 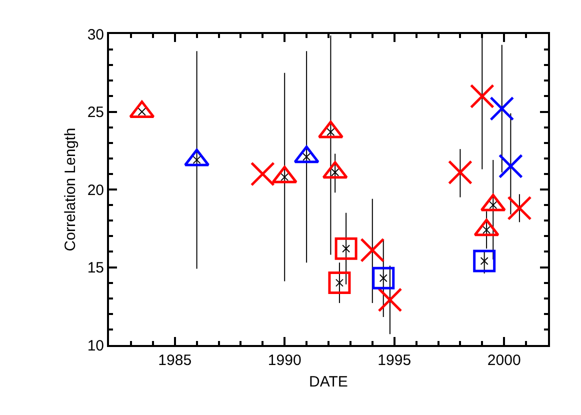 What do you see at coordinates (395, 360) in the screenshot?
I see `x-tick-label: 1995` at bounding box center [395, 360].